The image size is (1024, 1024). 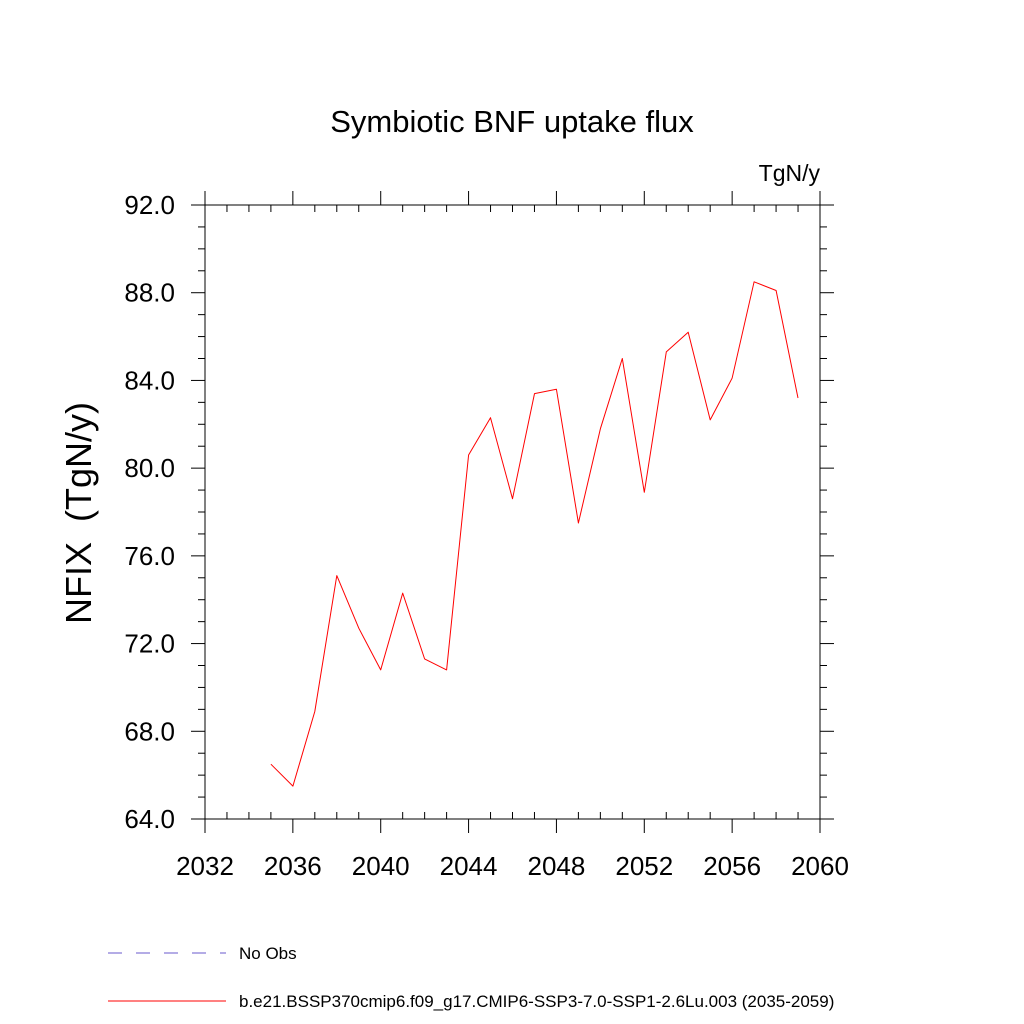 What do you see at coordinates (512, 866) in the screenshot?
I see `x-tick-labels: 2032 2036 2040 2044 2048 2052 2056 2060` at bounding box center [512, 866].